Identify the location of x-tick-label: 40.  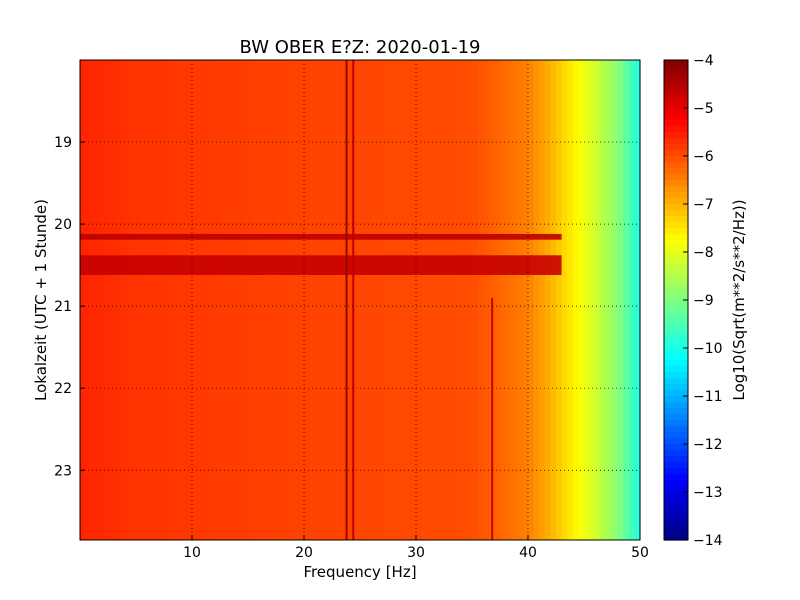
(528, 553).